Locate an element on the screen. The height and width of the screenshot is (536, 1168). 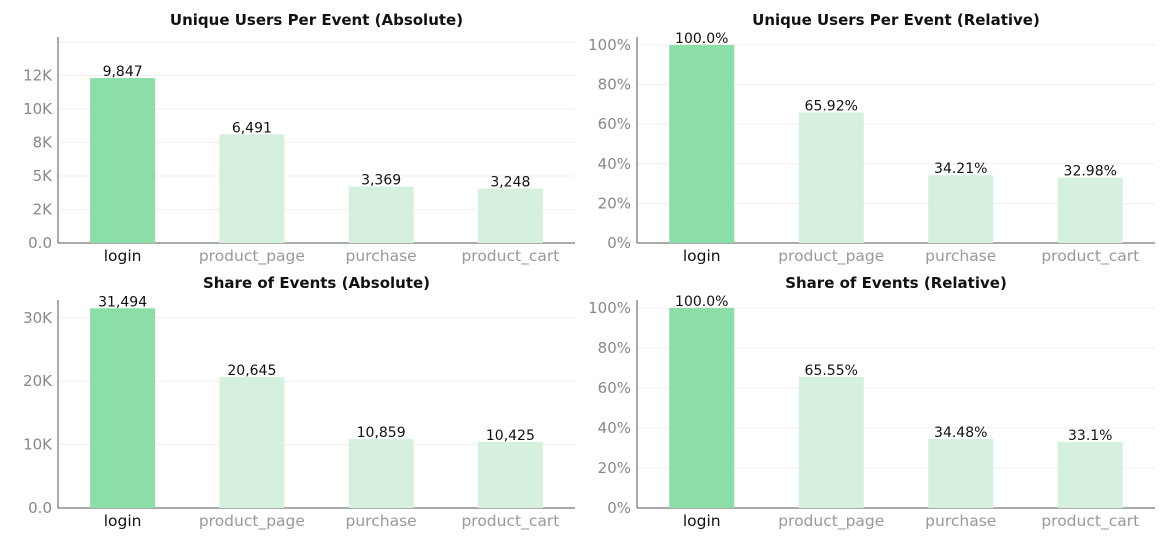
data-label: 32.98% is located at coordinates (1090, 172).